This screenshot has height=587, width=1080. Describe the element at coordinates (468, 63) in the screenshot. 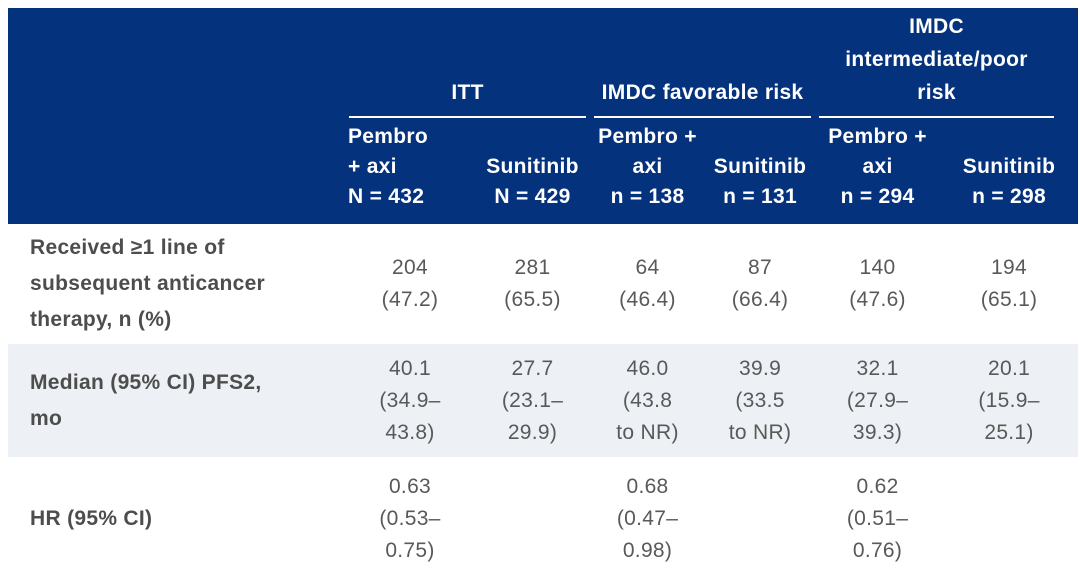

I see `column-group-header-1: ITT` at that location.